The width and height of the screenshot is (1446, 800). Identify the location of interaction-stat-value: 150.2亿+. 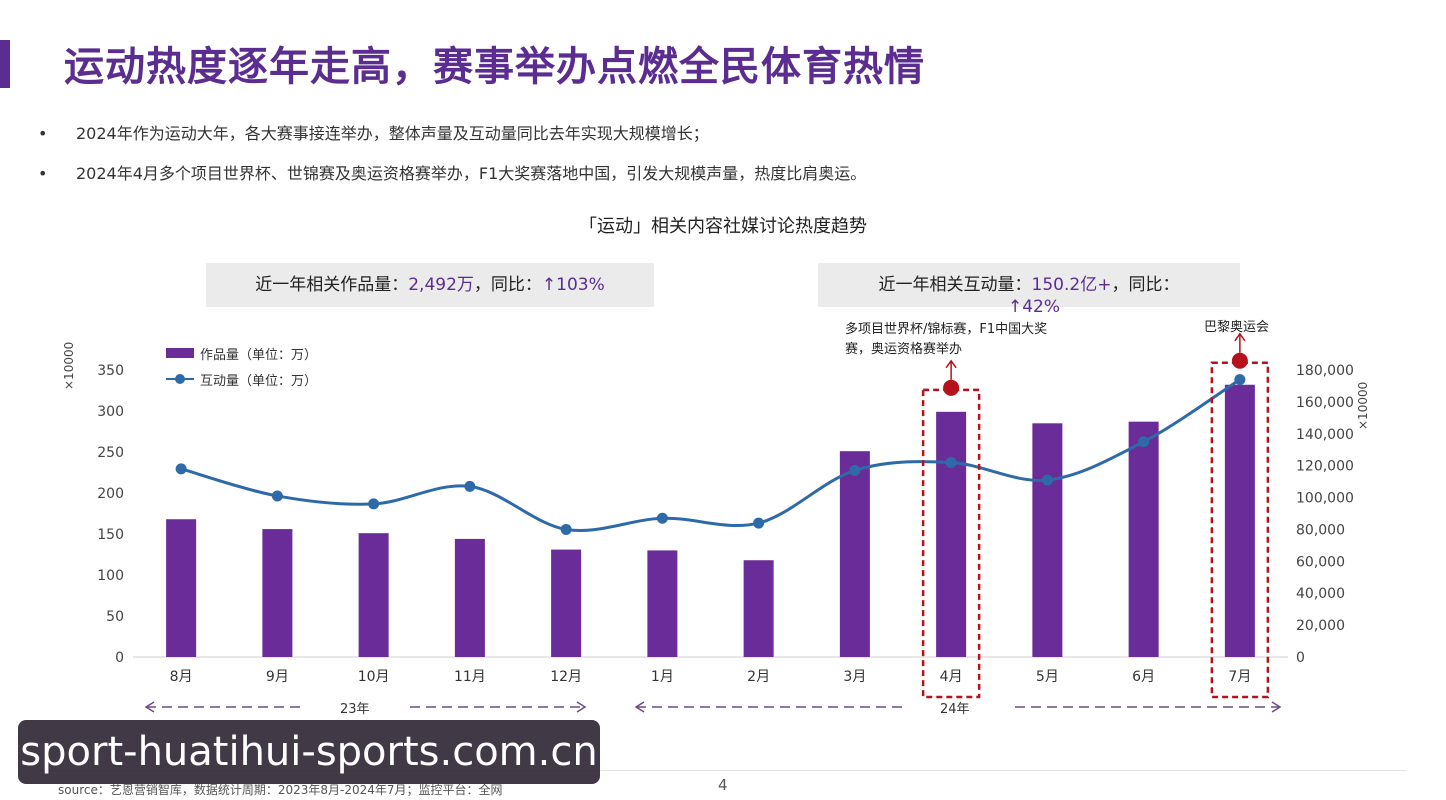
(1071, 285).